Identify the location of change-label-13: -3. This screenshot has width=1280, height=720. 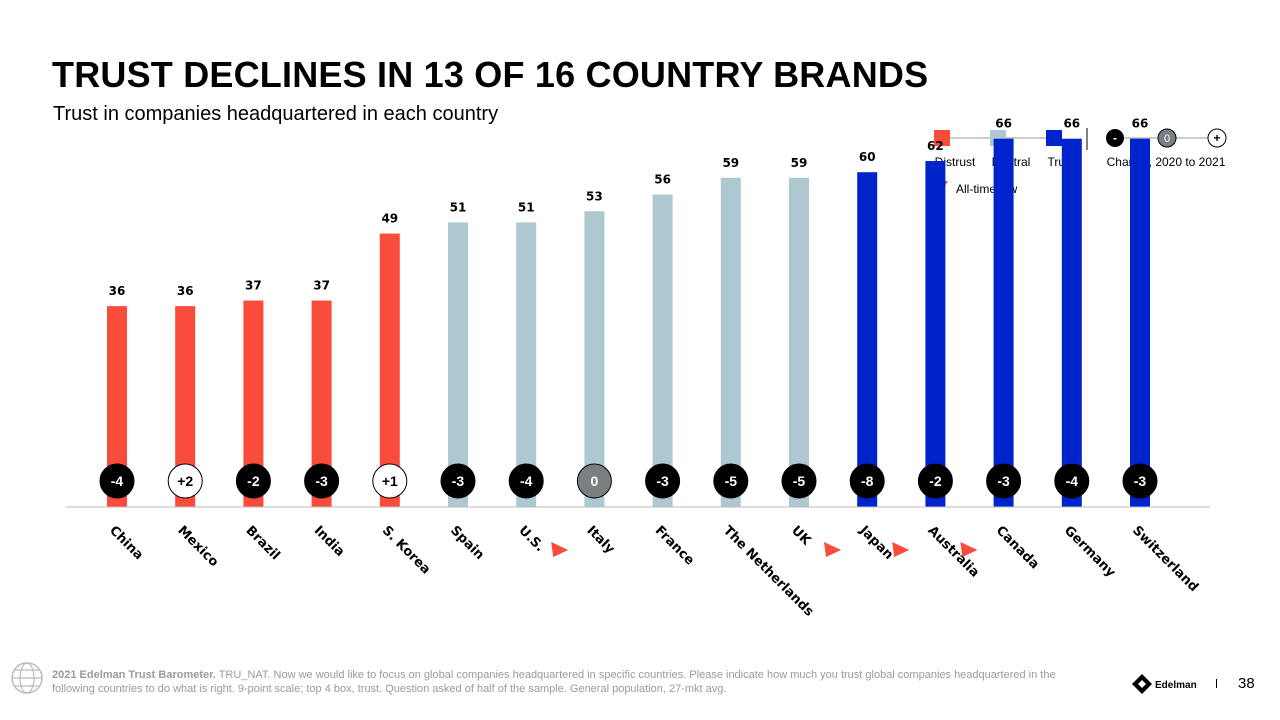
(1003, 481).